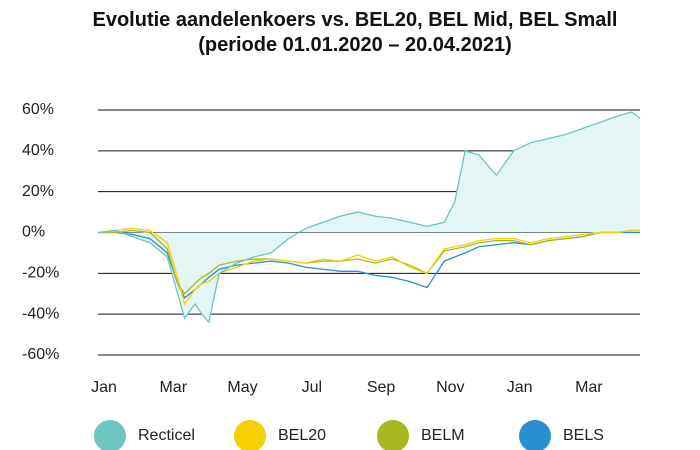 Image resolution: width=700 pixels, height=450 pixels. I want to click on x-tick-label: Jul, so click(312, 387).